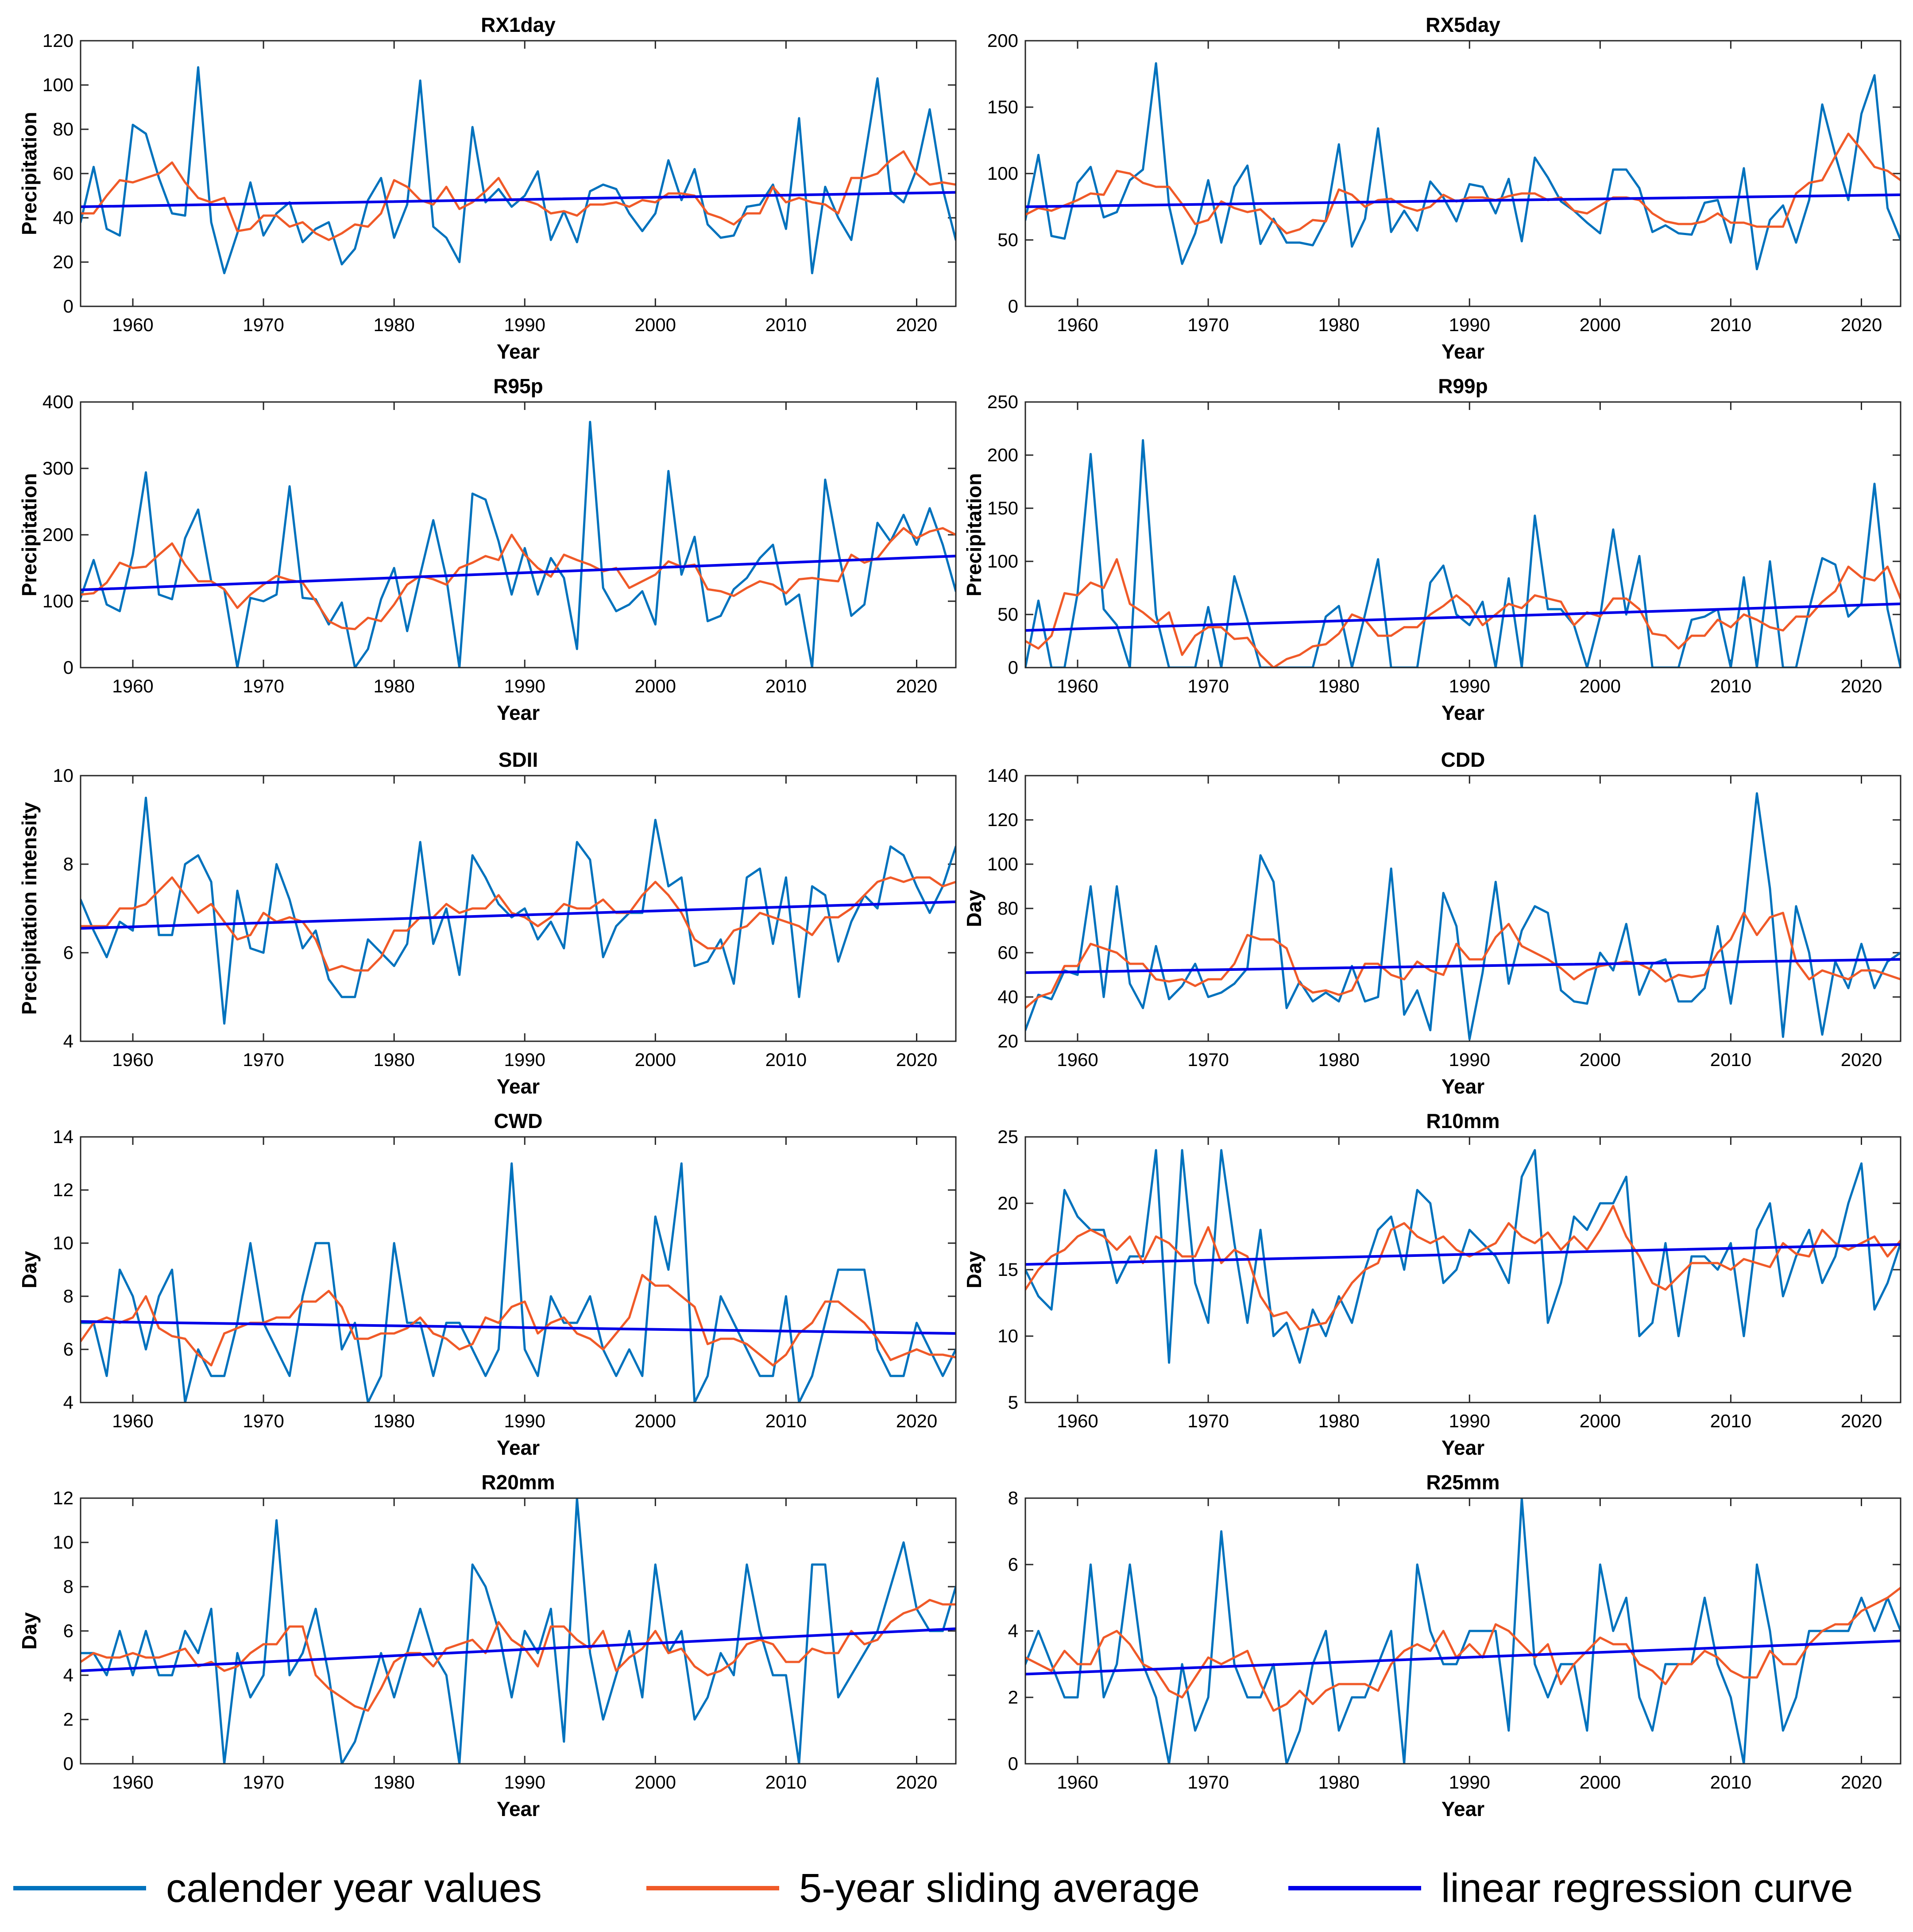 The width and height of the screenshot is (1913, 1932). I want to click on legend-label-calendar: calender year values, so click(354, 1888).